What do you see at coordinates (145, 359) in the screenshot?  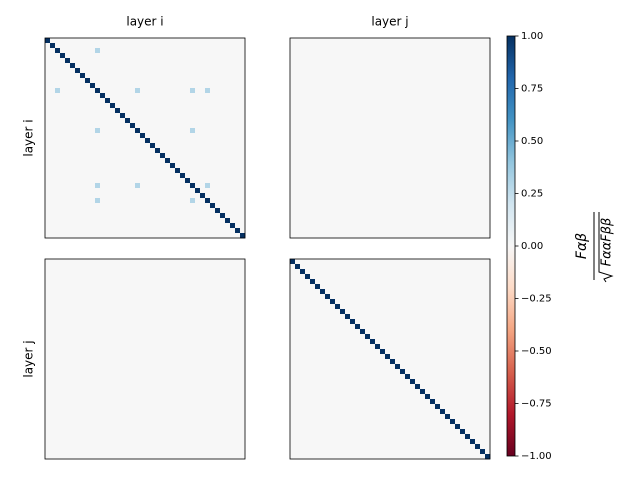 I see `heatmap-panel` at bounding box center [145, 359].